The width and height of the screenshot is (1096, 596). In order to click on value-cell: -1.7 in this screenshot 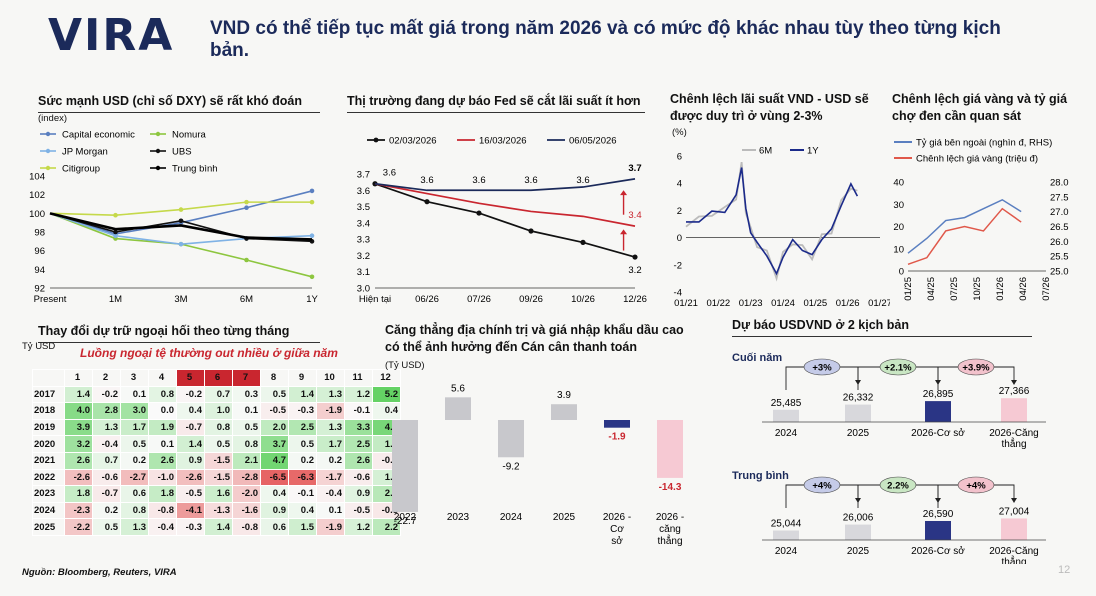, I will do `click(330, 477)`.